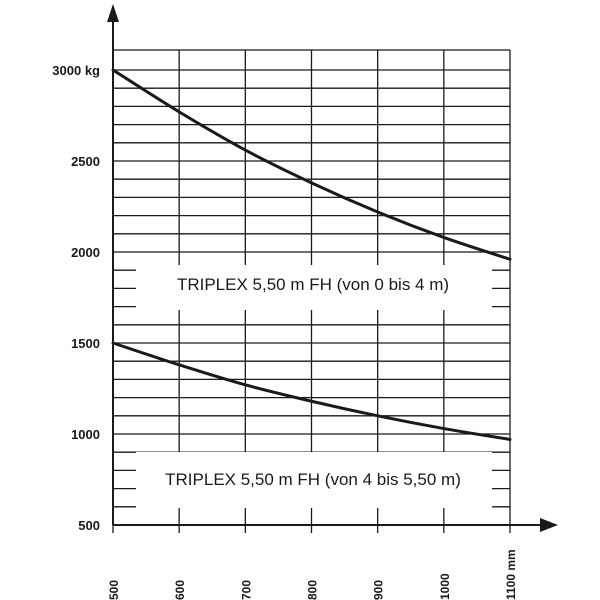  What do you see at coordinates (313, 590) in the screenshot?
I see `x-tick-label-3: 800` at bounding box center [313, 590].